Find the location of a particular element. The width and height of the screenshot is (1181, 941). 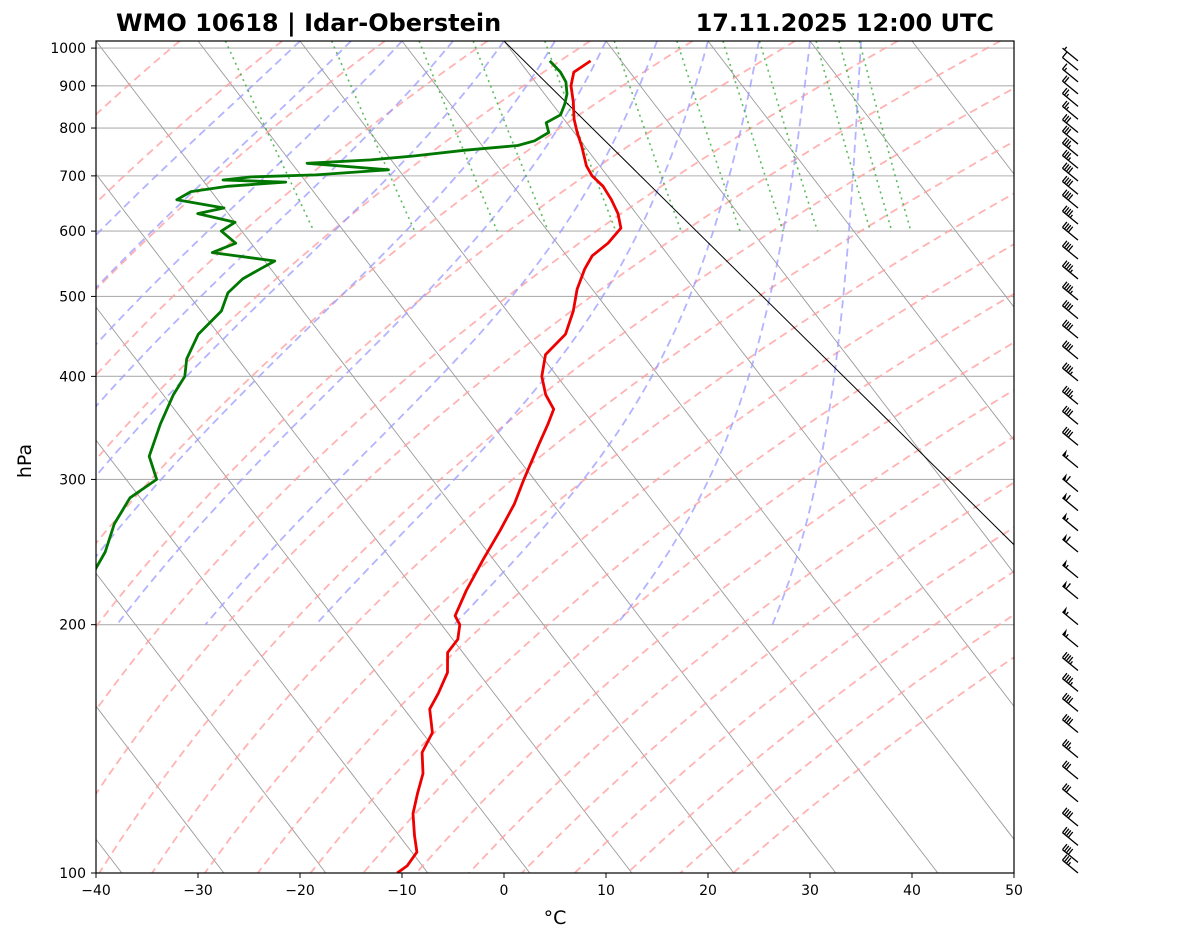

x-tick-label: 30 is located at coordinates (810, 891).